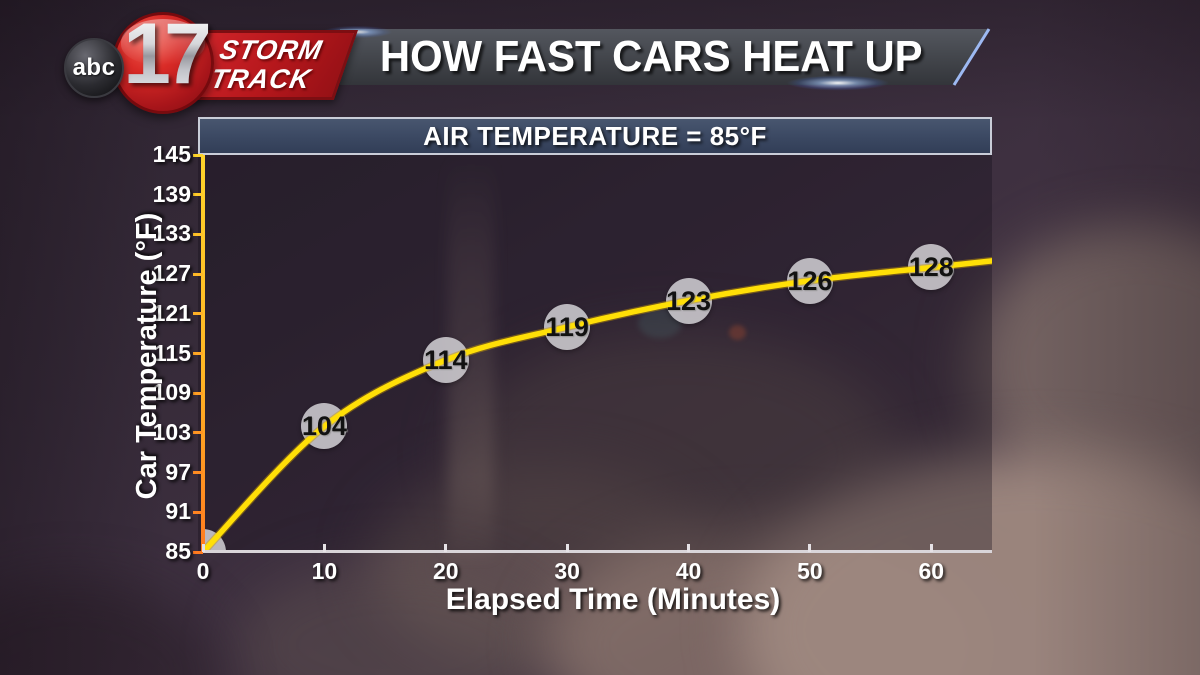 This screenshot has width=1200, height=675. What do you see at coordinates (171, 392) in the screenshot?
I see `y-tick-label: 109` at bounding box center [171, 392].